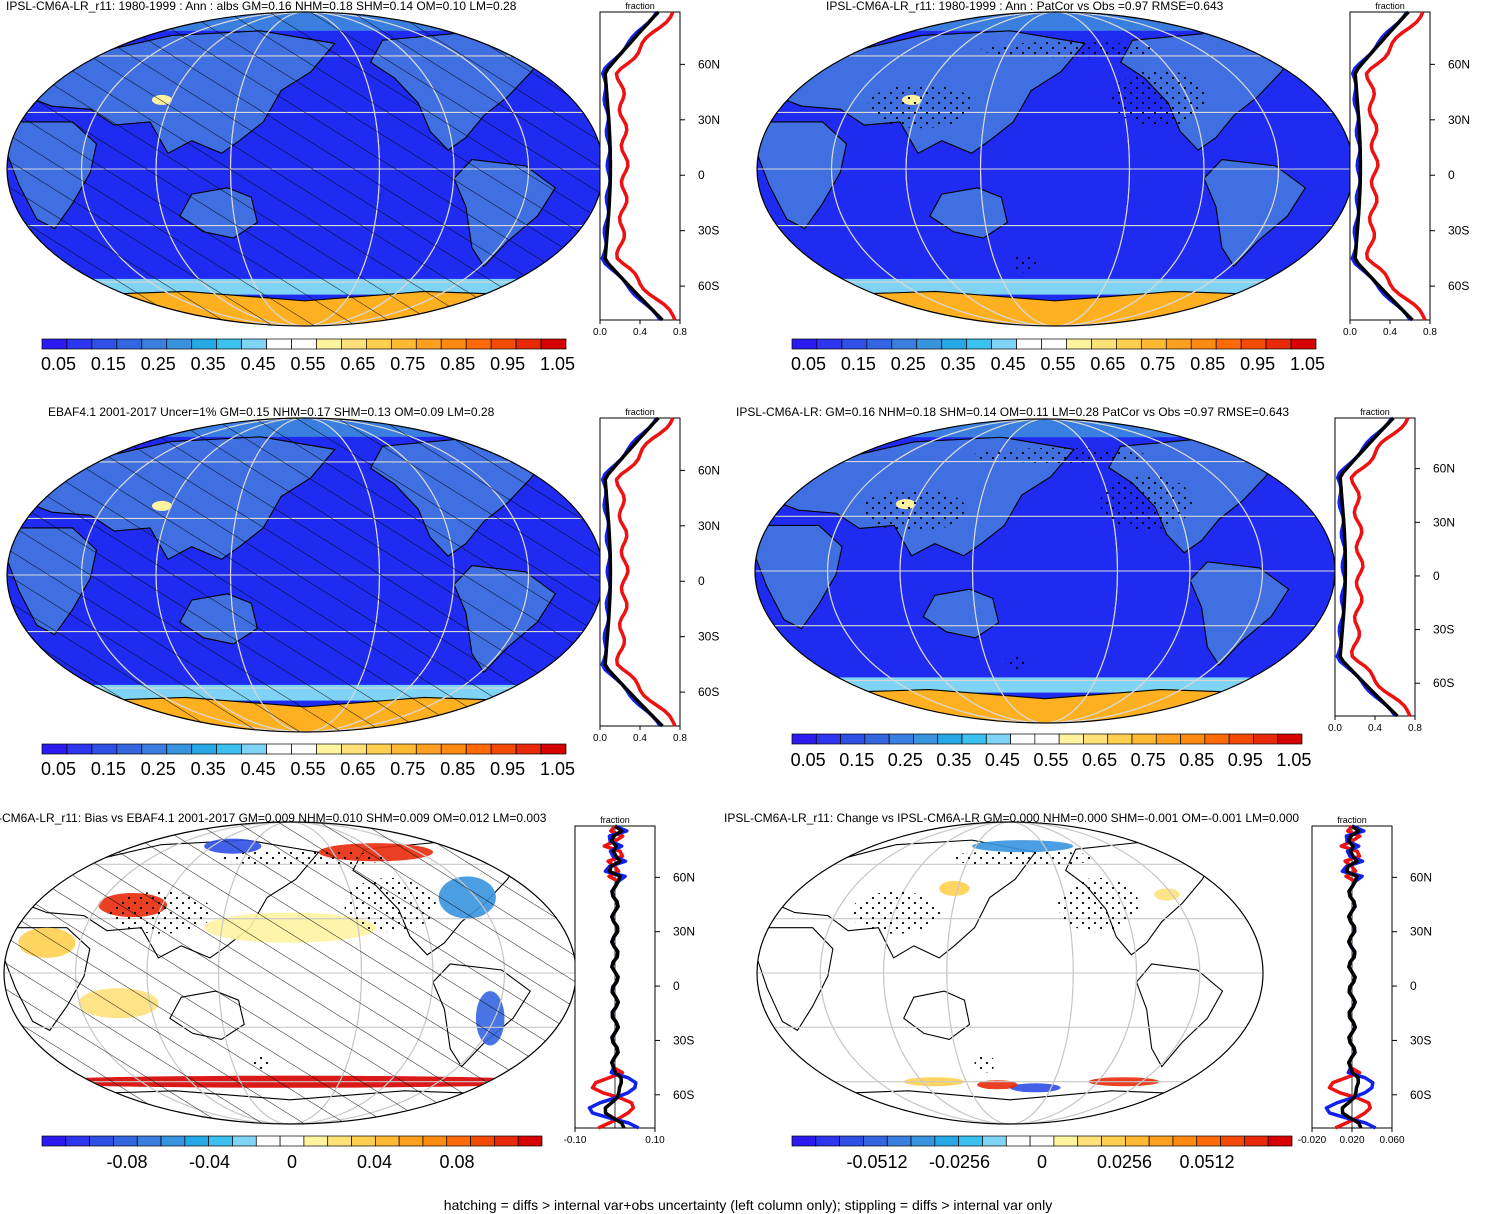 The width and height of the screenshot is (1493, 1214). I want to click on map-field, so click(1045, 571).